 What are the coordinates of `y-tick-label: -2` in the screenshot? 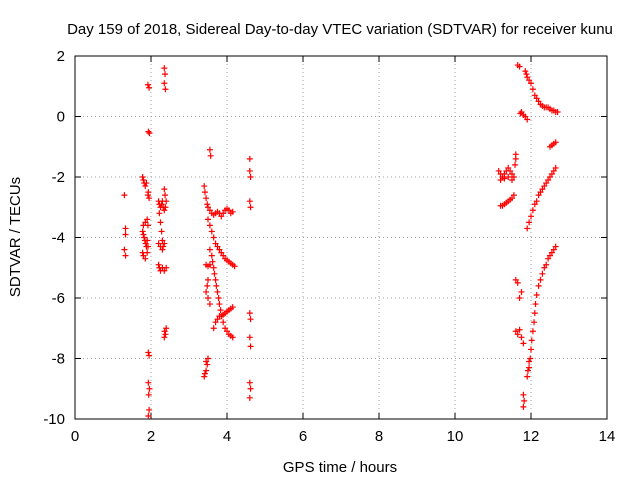 It's located at (58, 177).